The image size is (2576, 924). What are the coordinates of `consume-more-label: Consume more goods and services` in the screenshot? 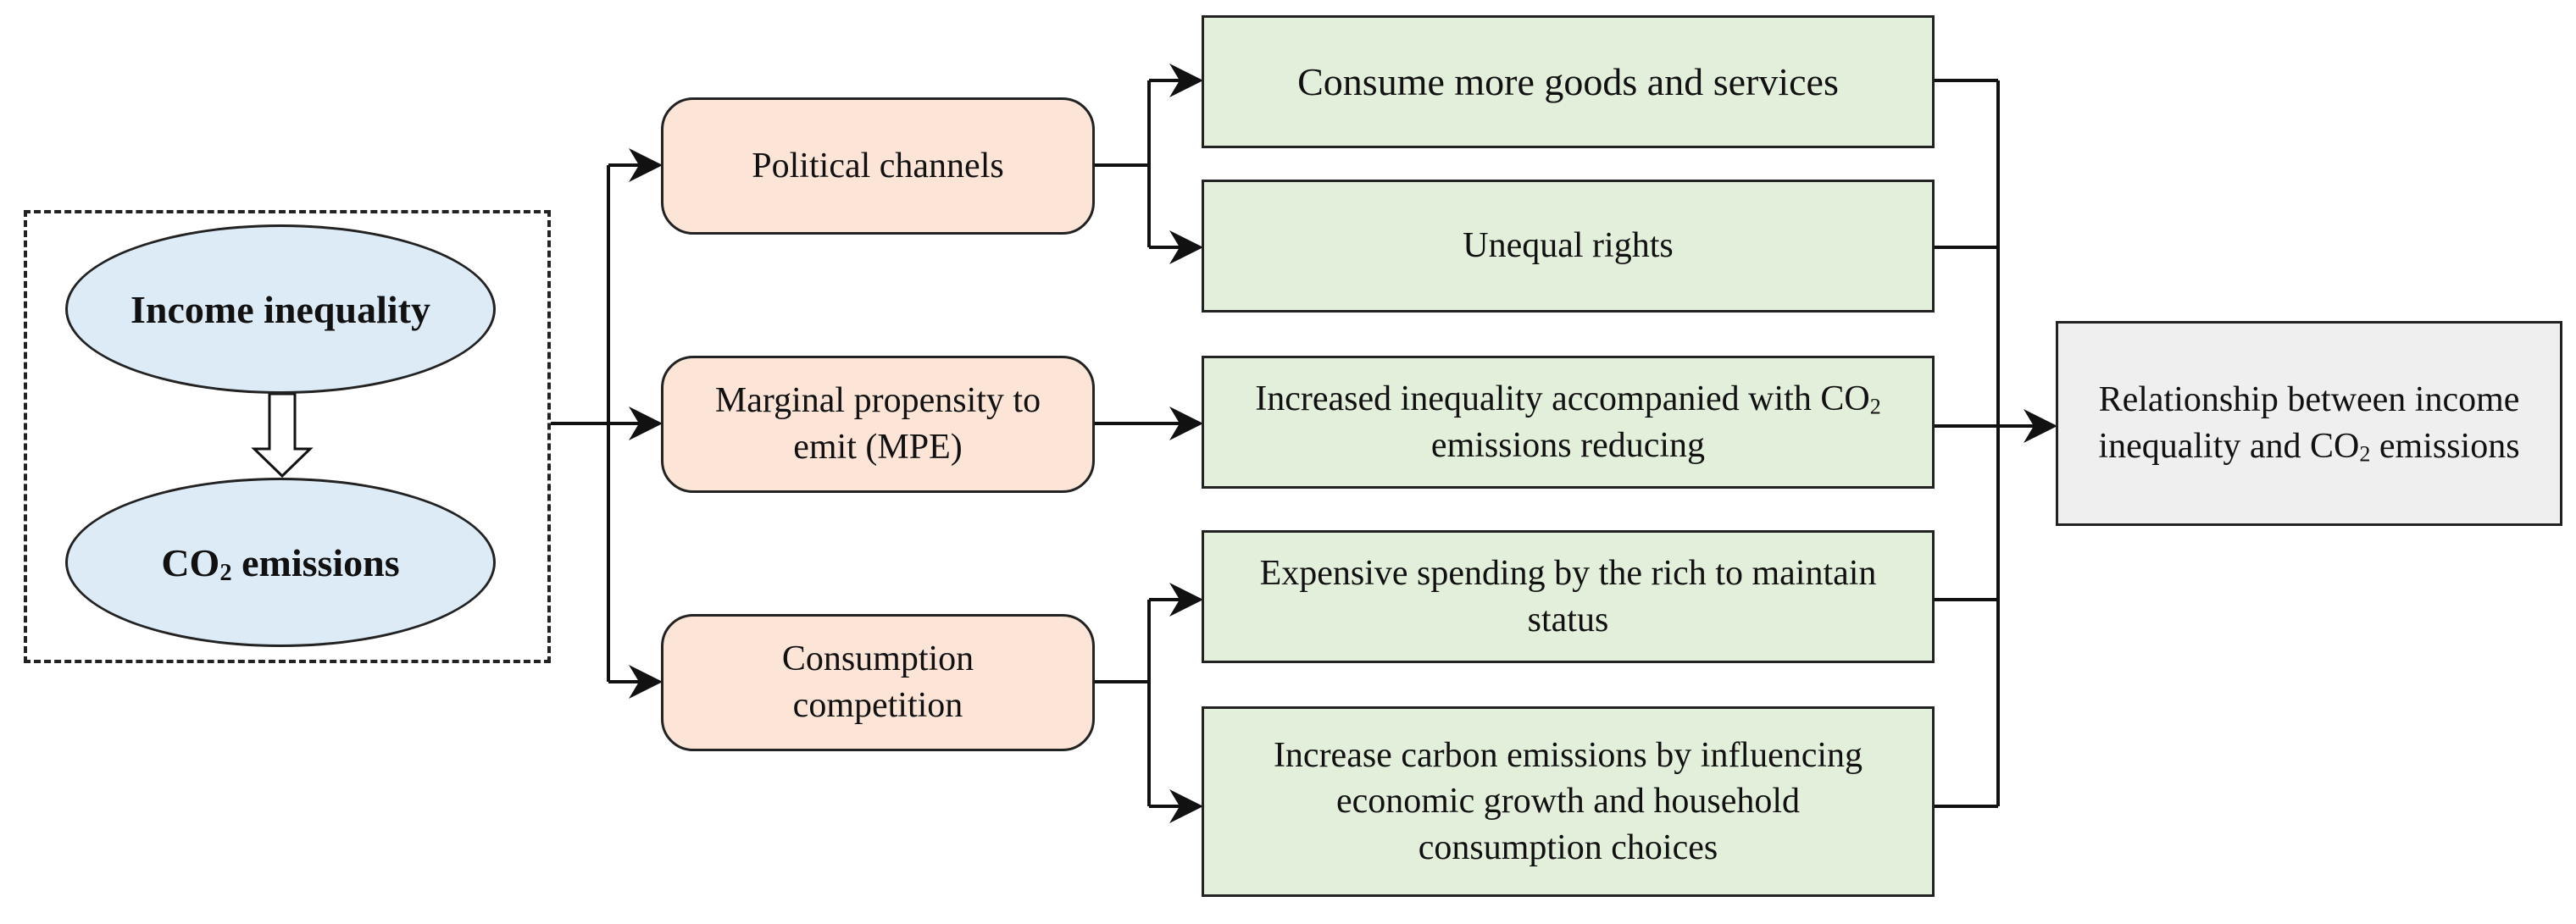 It's located at (1568, 81).